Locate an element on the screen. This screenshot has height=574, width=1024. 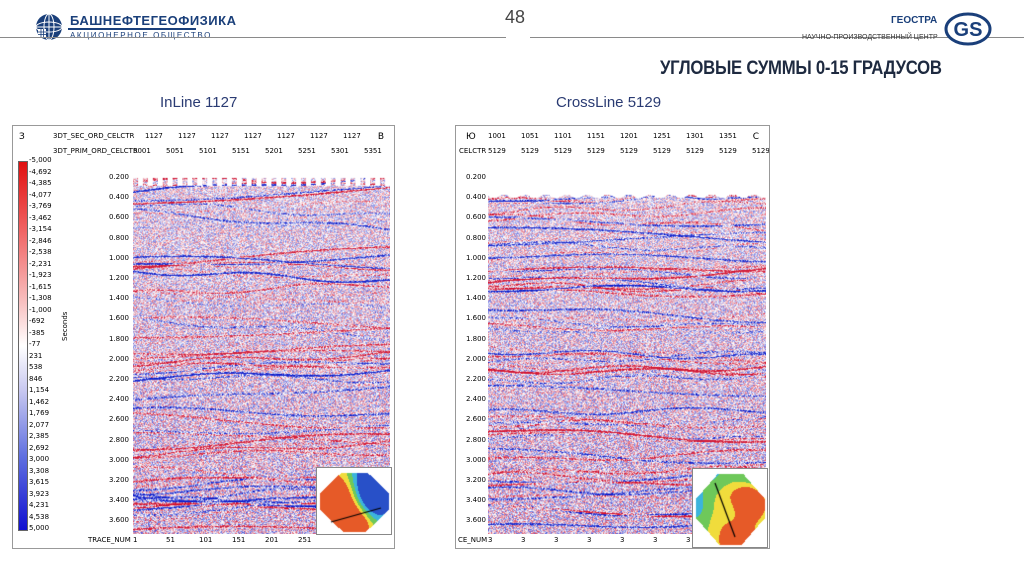
colorbar-tick-label: -3,154 is located at coordinates (40, 229).